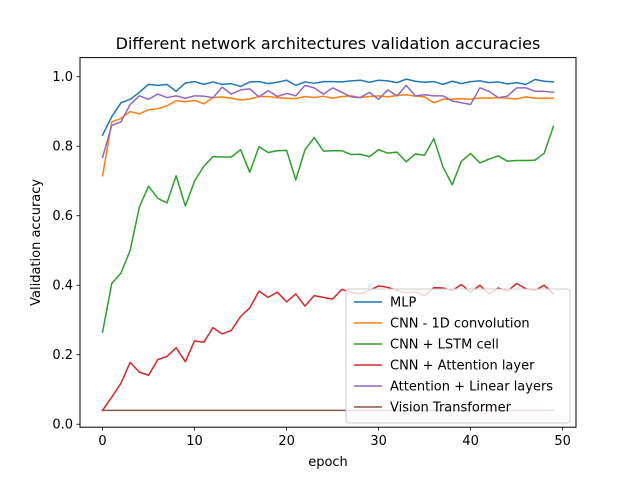  Describe the element at coordinates (334, 438) in the screenshot. I see `x-axis: 0 10 20 30 40 50` at that location.